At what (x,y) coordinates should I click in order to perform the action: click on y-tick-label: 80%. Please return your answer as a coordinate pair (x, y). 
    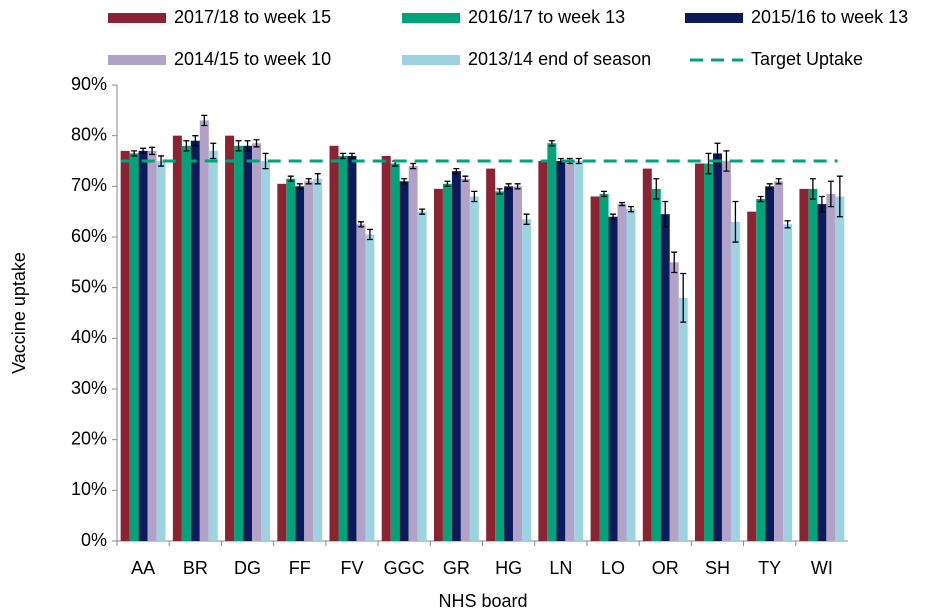
    Looking at the image, I should click on (89, 134).